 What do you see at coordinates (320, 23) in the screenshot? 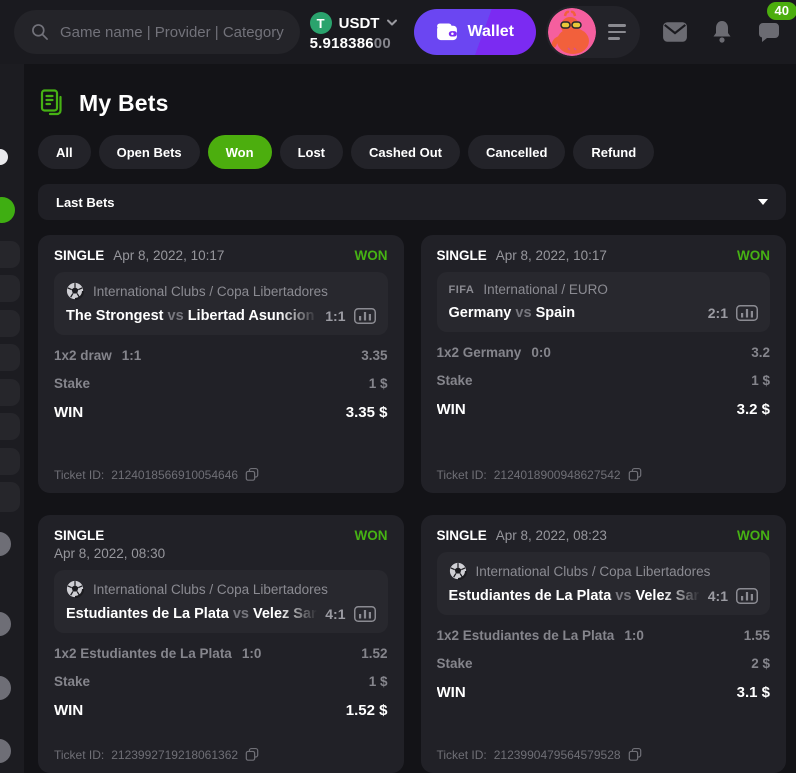
I see `tether-coin-icon: T` at bounding box center [320, 23].